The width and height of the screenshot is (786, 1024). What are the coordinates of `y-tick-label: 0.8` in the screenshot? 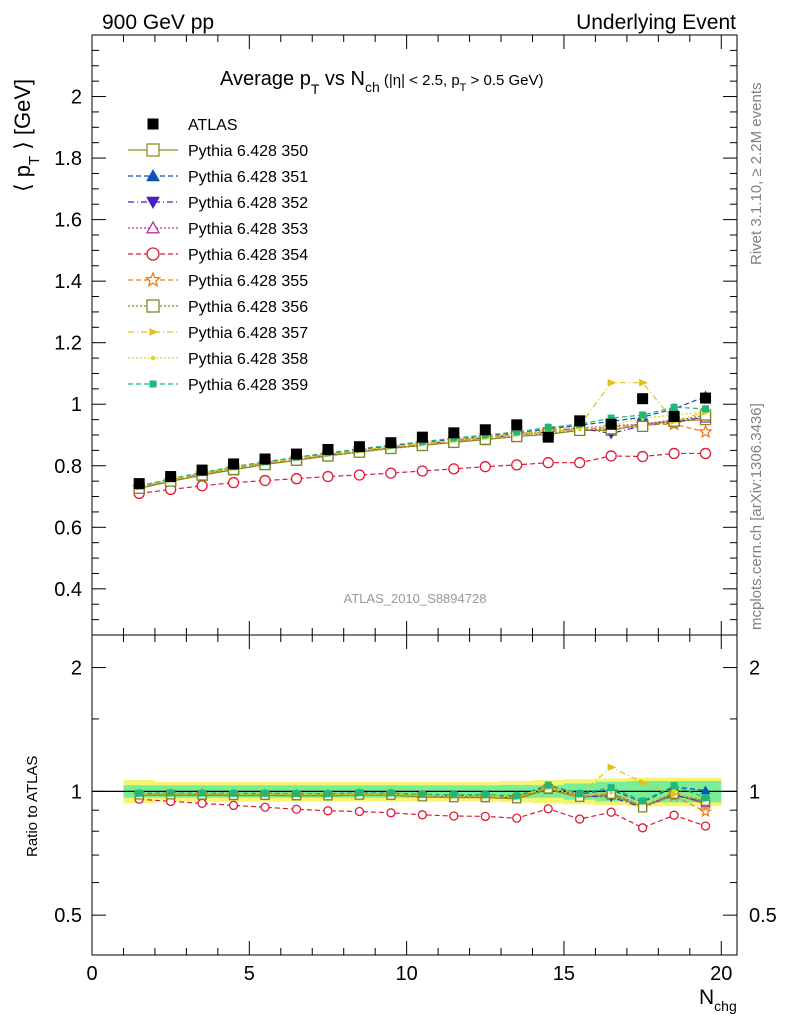 It's located at (68, 467).